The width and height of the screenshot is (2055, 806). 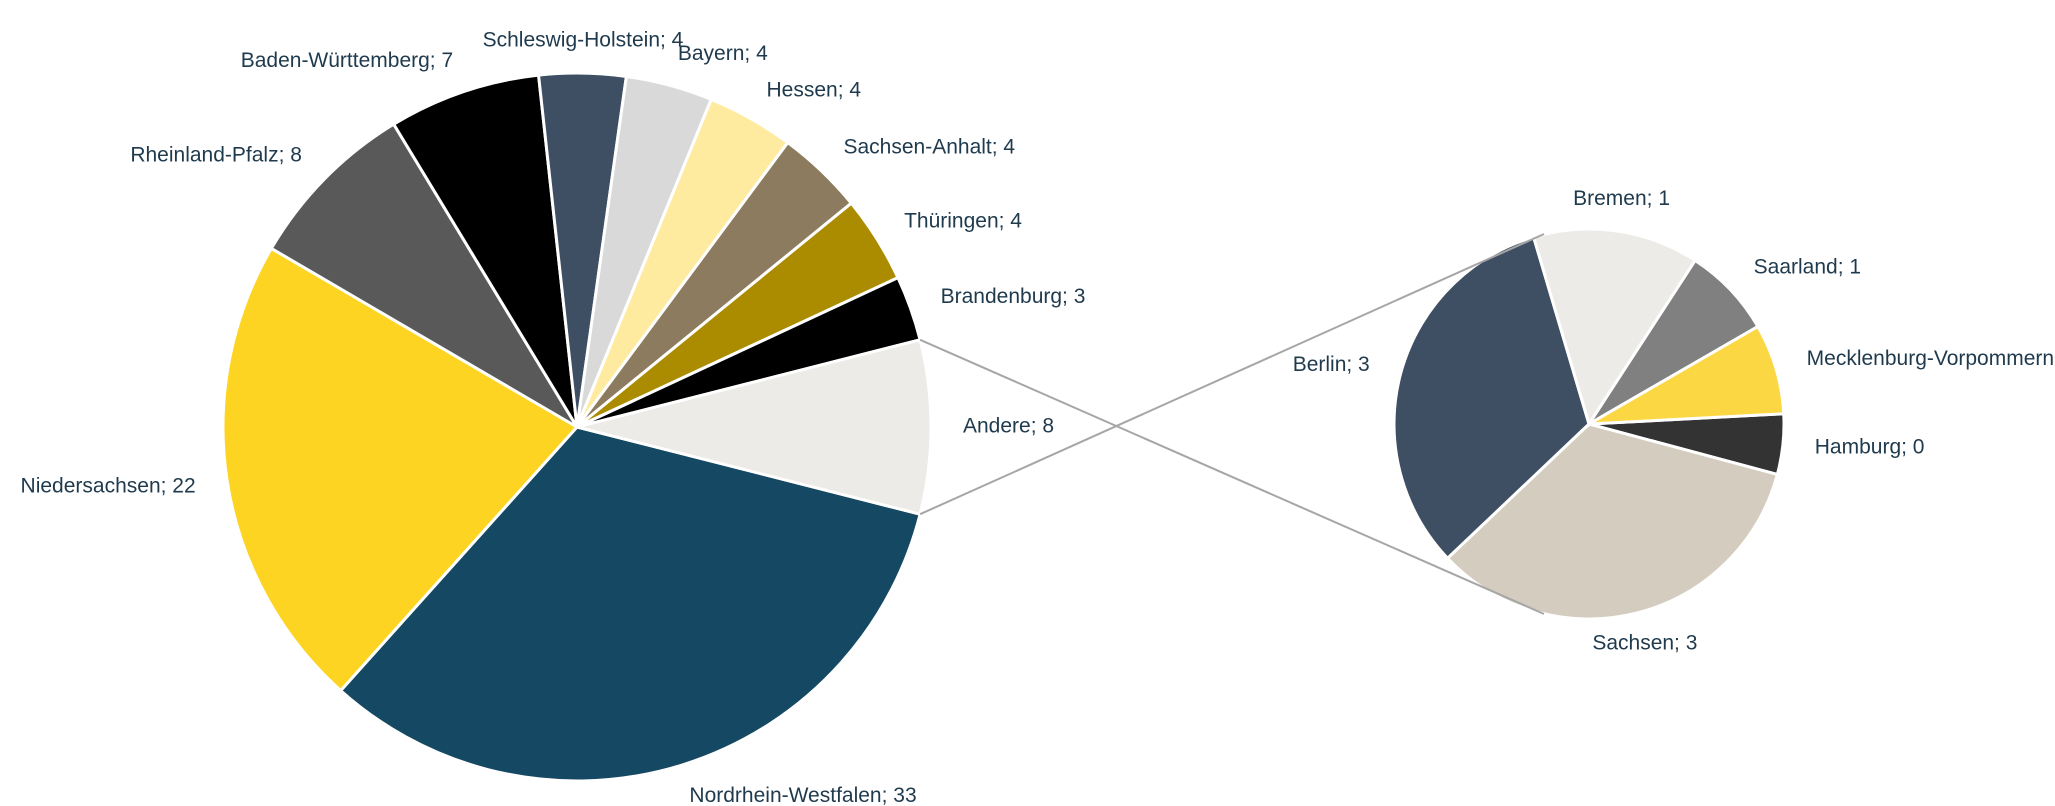 What do you see at coordinates (583, 40) in the screenshot?
I see `data-label: Schleswig-Holstein; 4` at bounding box center [583, 40].